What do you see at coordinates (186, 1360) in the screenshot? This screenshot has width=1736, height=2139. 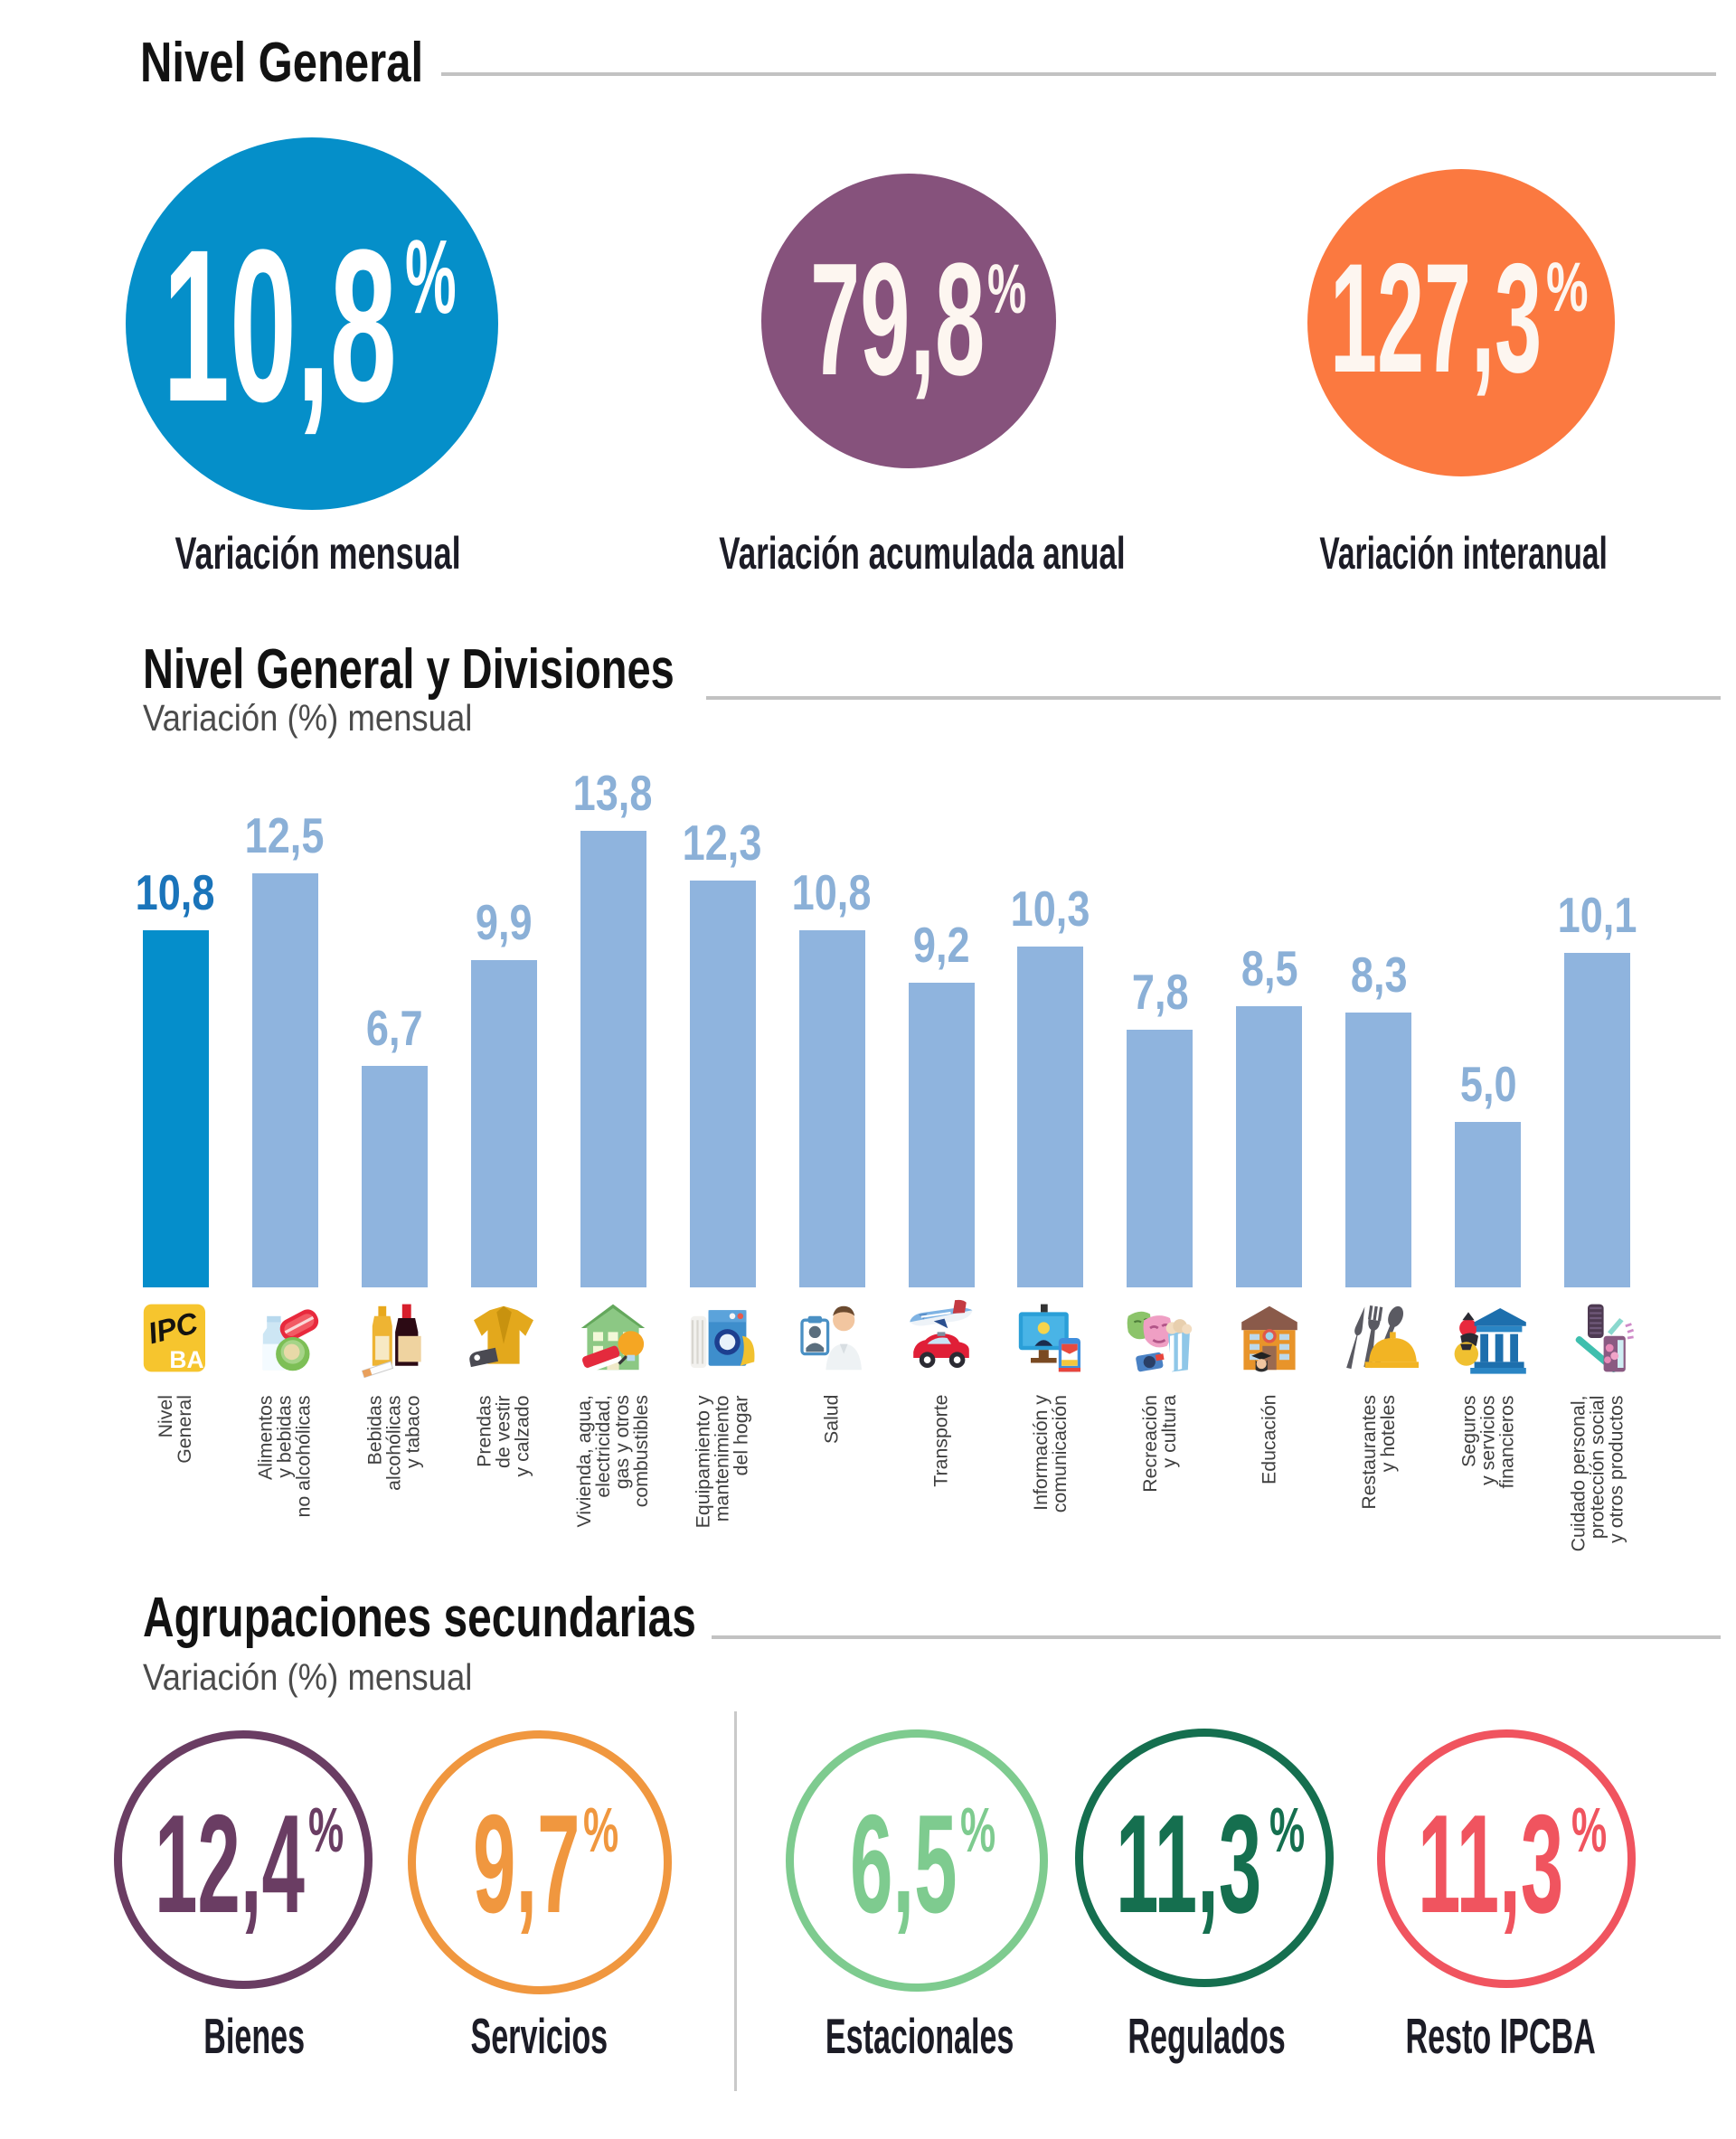 I see `svg-text: BA` at bounding box center [186, 1360].